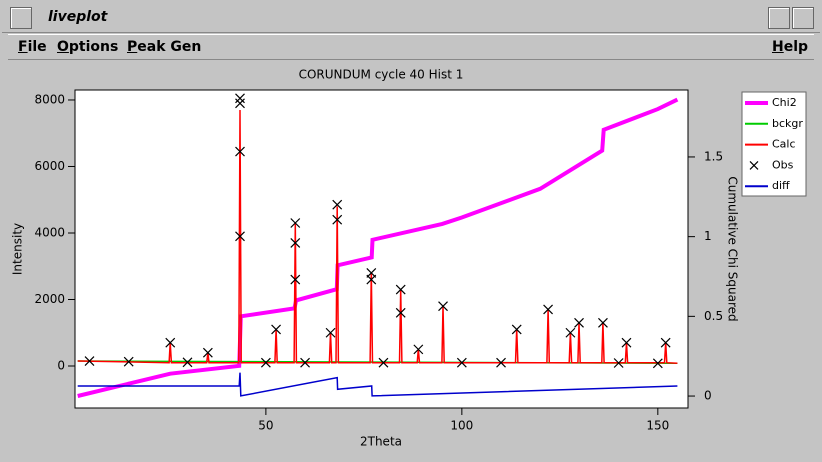  I want to click on maximize-button, so click(803, 18).